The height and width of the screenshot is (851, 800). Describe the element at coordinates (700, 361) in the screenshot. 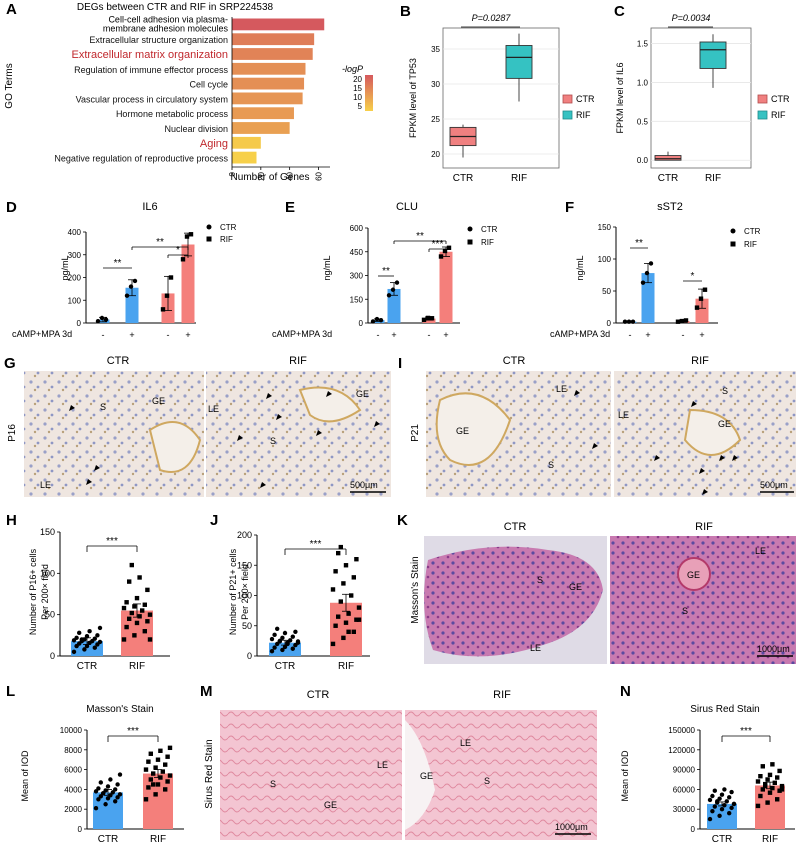

I see `panel-i-rif-label: RIF` at that location.